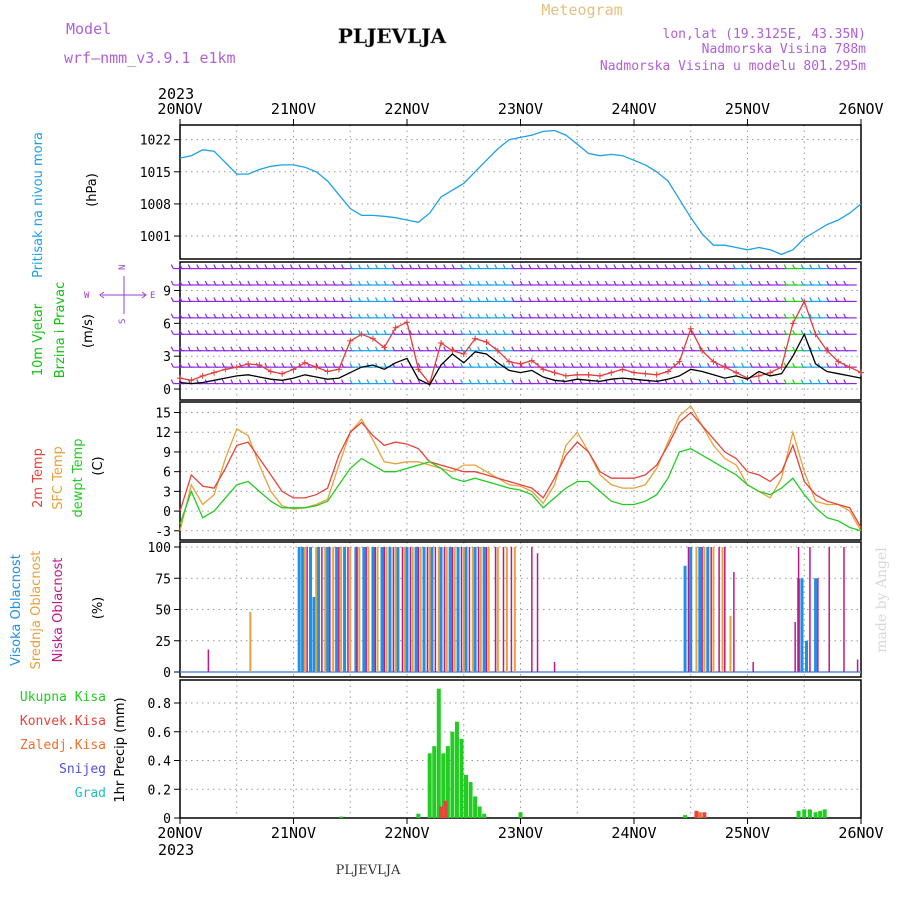 This screenshot has width=900, height=900. What do you see at coordinates (167, 357) in the screenshot?
I see `y-tick-label: 3` at bounding box center [167, 357].